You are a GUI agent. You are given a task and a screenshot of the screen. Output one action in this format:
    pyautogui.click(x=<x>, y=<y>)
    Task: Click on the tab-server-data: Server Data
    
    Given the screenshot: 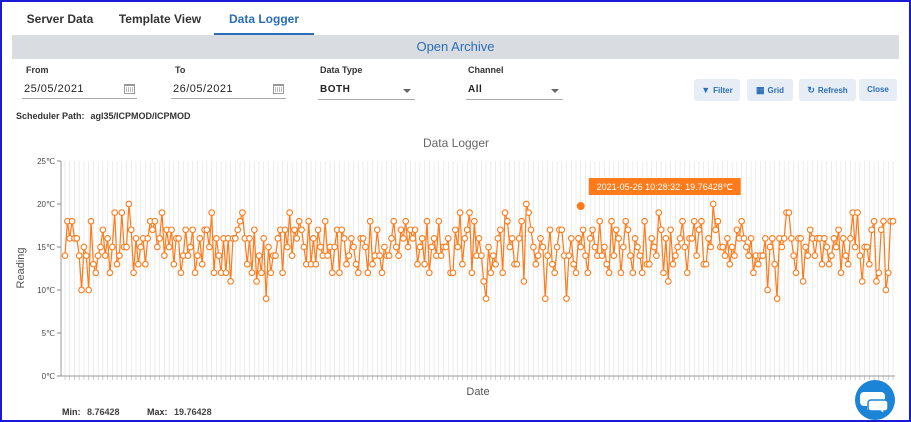 What is the action you would take?
    pyautogui.click(x=60, y=19)
    